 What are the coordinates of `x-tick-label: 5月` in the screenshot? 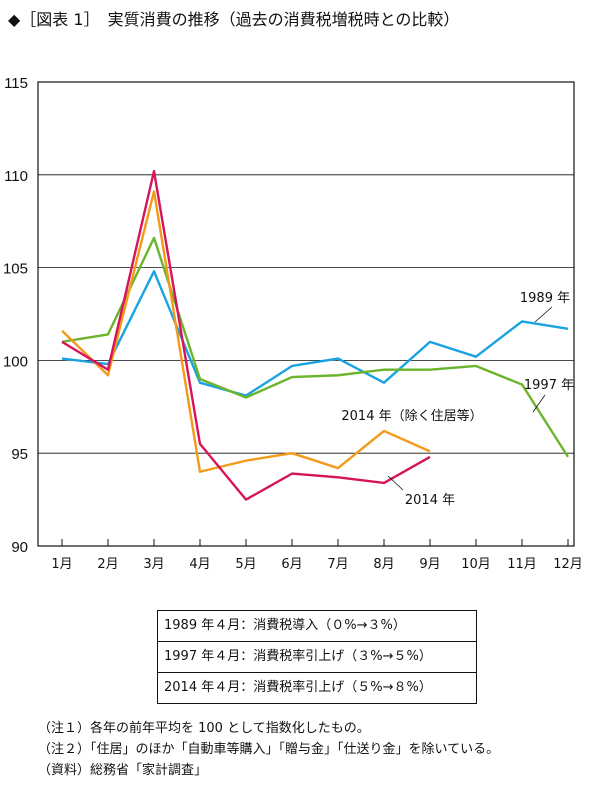 It's located at (245, 564).